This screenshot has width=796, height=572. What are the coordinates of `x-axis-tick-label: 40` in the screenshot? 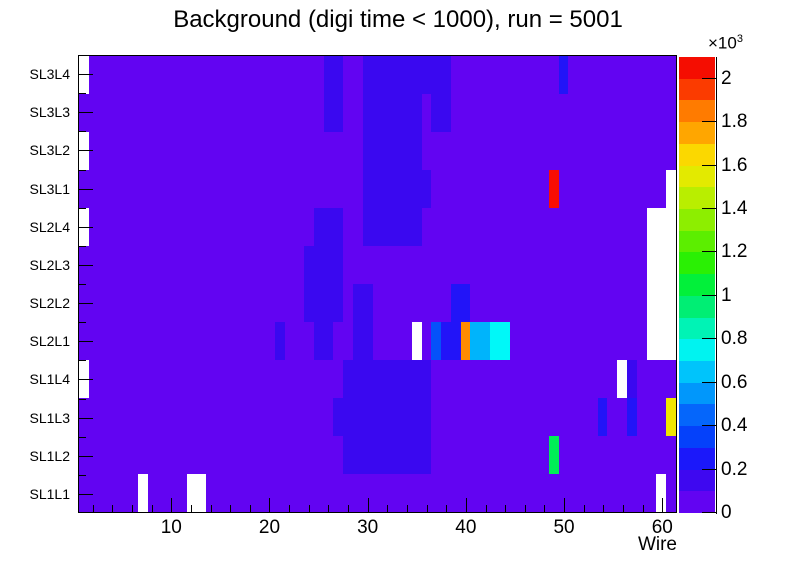 It's located at (466, 527).